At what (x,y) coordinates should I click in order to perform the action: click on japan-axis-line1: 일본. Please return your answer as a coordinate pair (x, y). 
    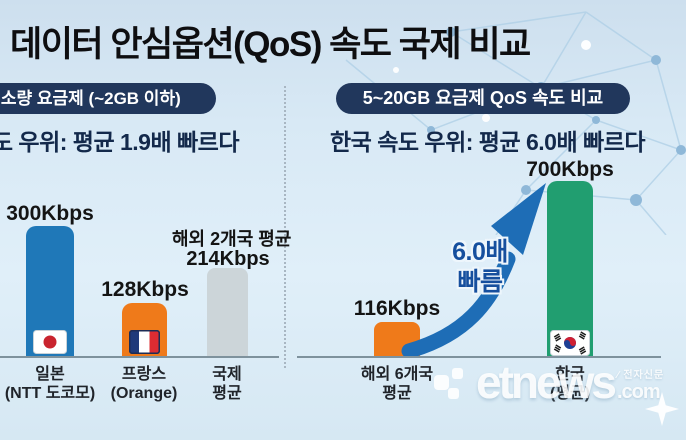
    Looking at the image, I should click on (50, 374).